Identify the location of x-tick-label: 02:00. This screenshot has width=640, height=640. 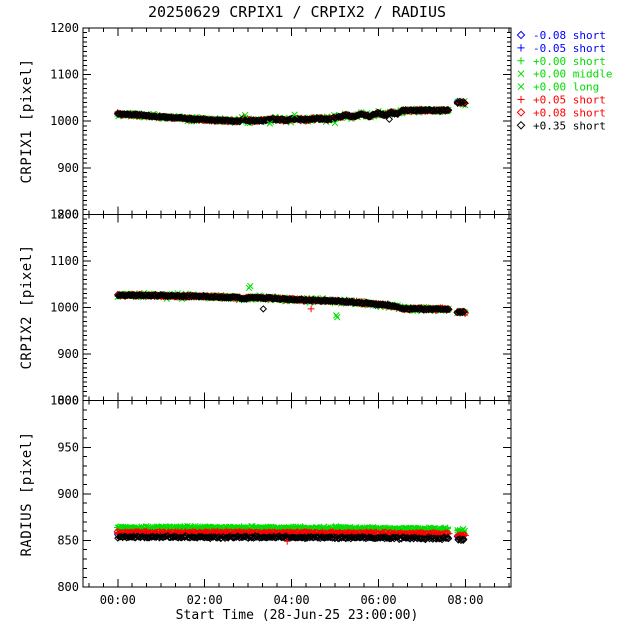
(205, 600).